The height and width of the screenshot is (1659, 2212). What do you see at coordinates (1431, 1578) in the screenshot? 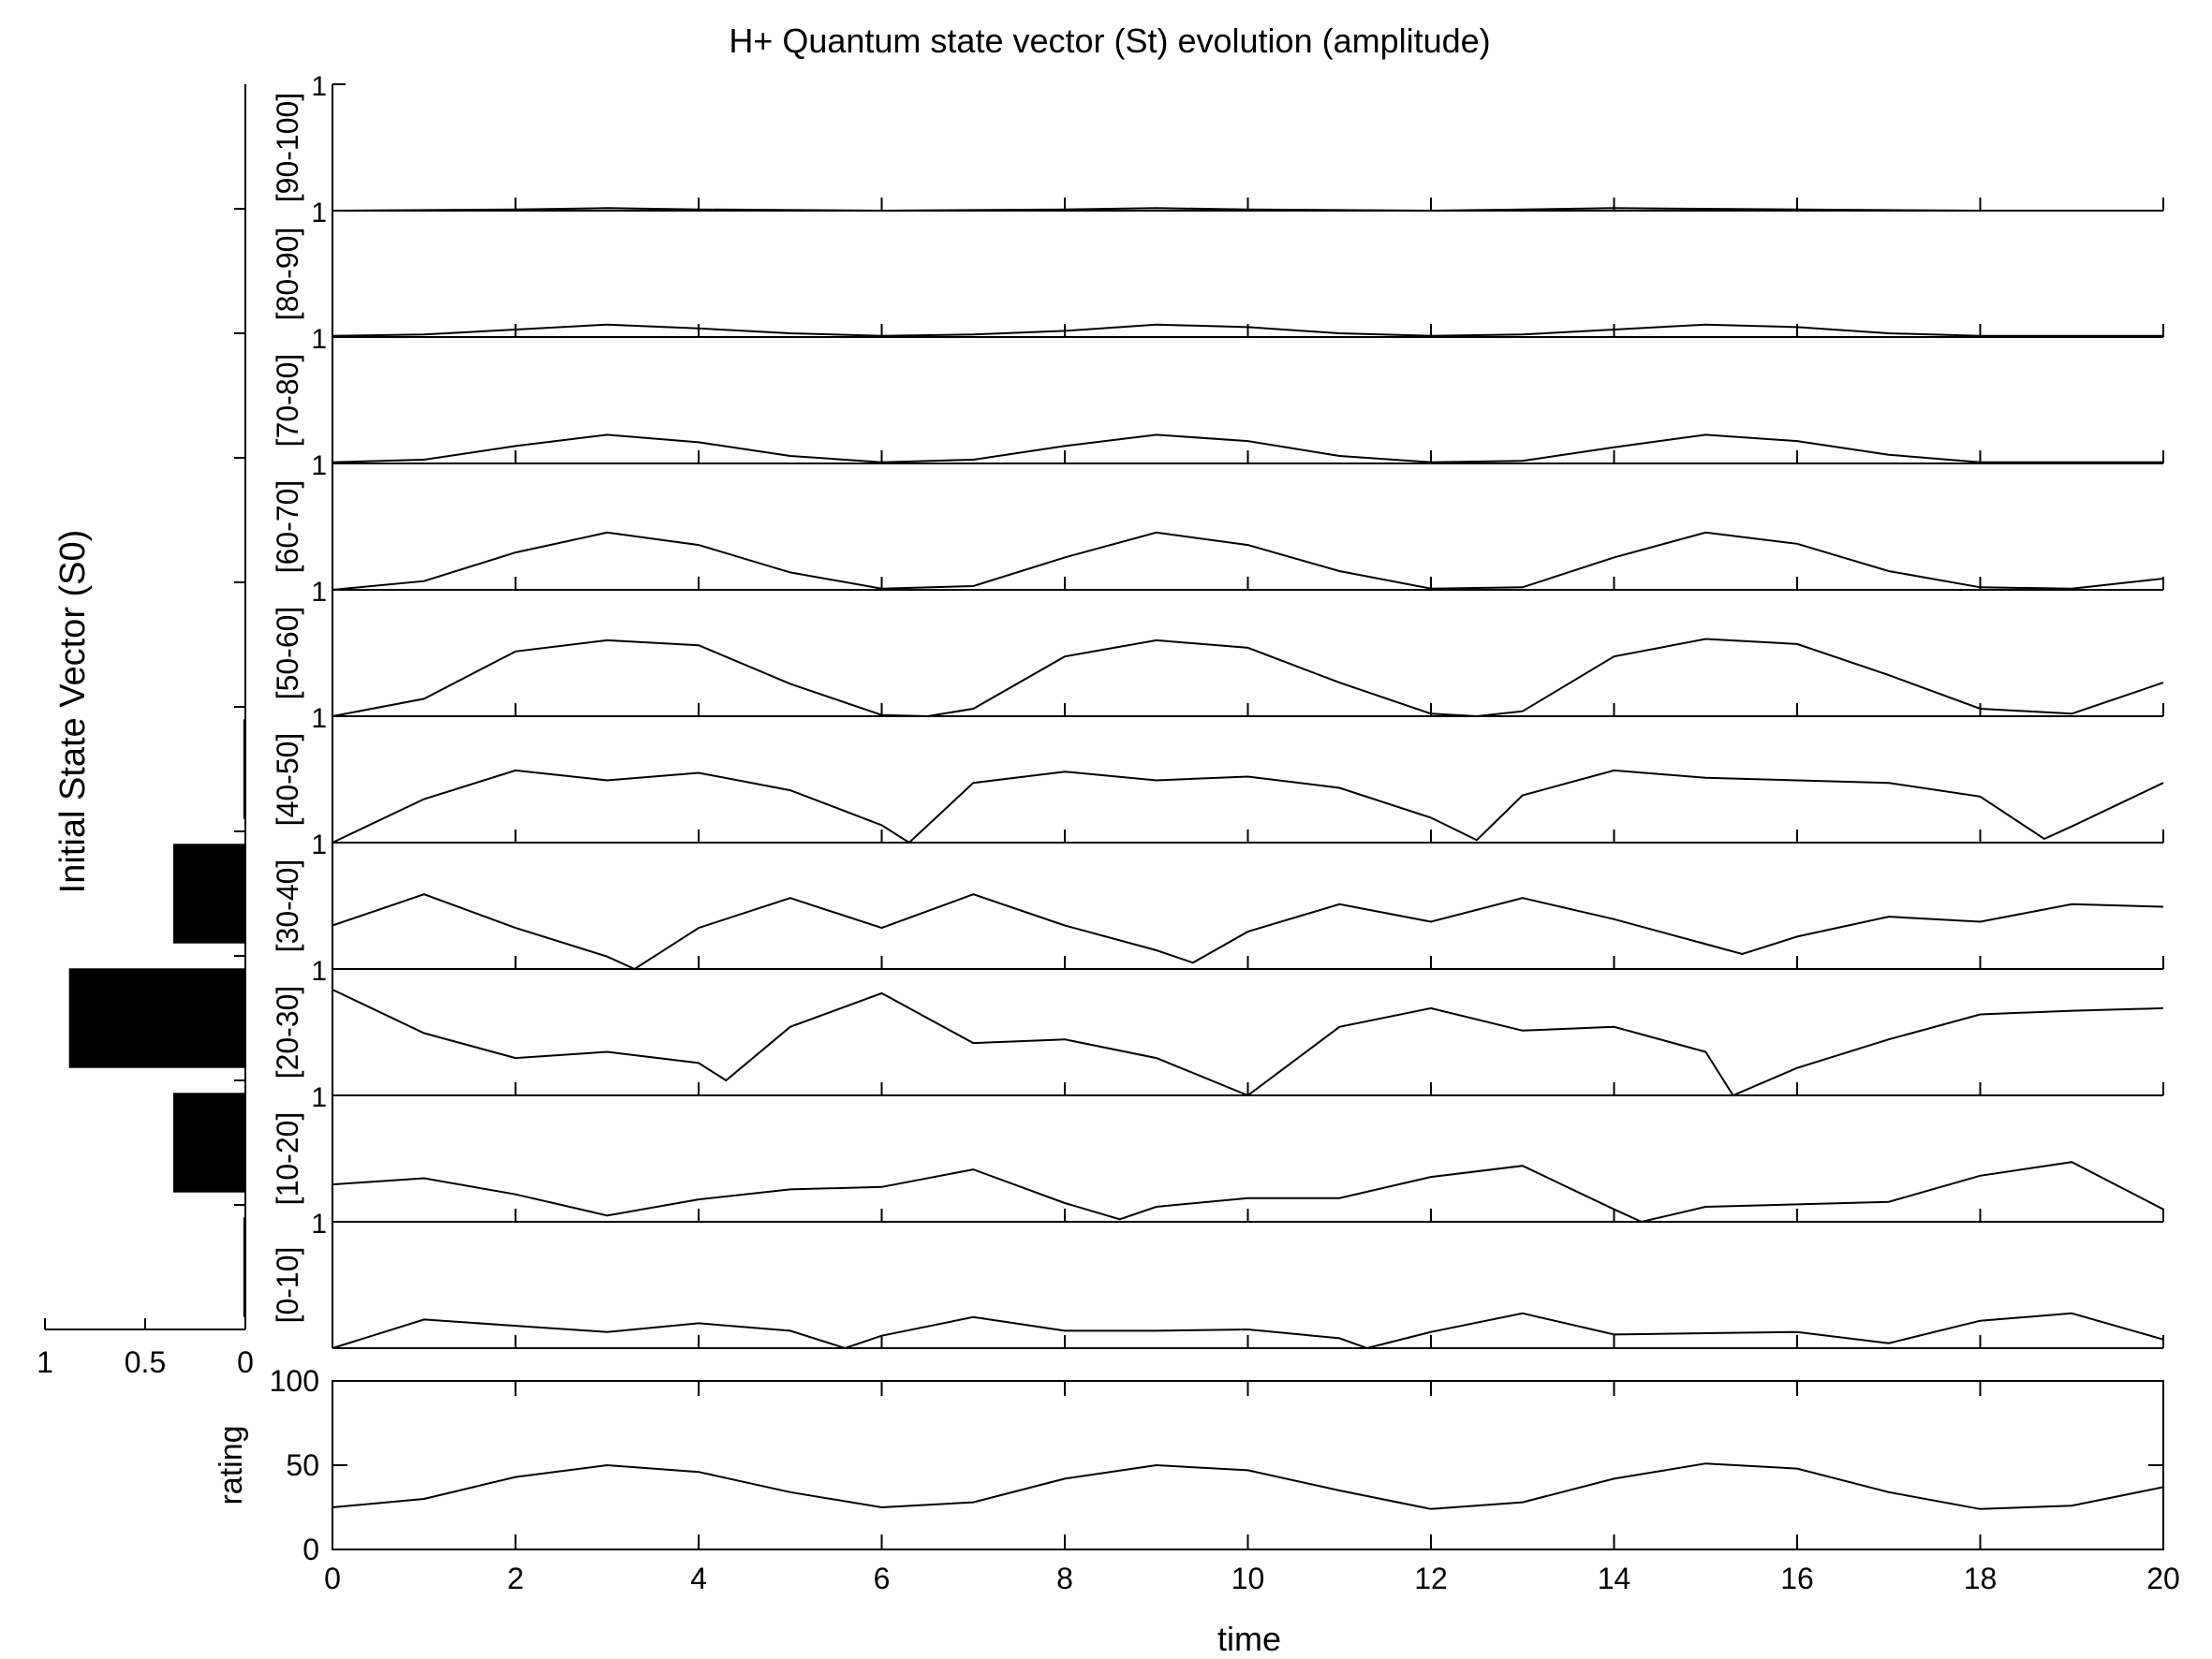
I see `x-tick-label: 12` at bounding box center [1431, 1578].